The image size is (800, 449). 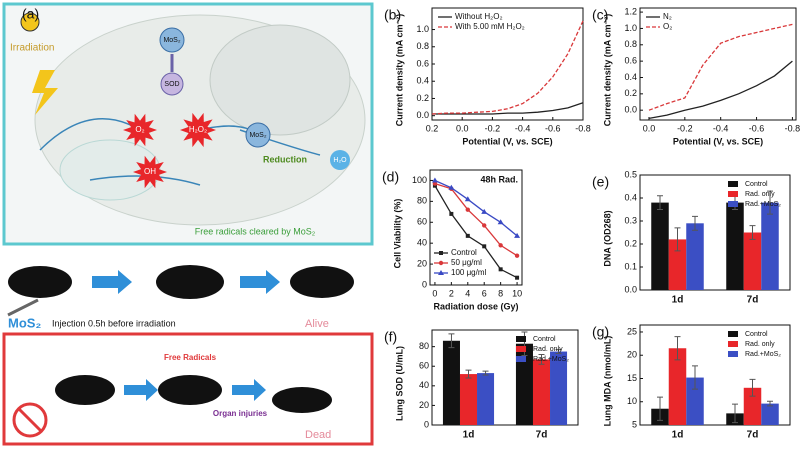 I want to click on diagram-text: O₂, so click(x=139, y=129).